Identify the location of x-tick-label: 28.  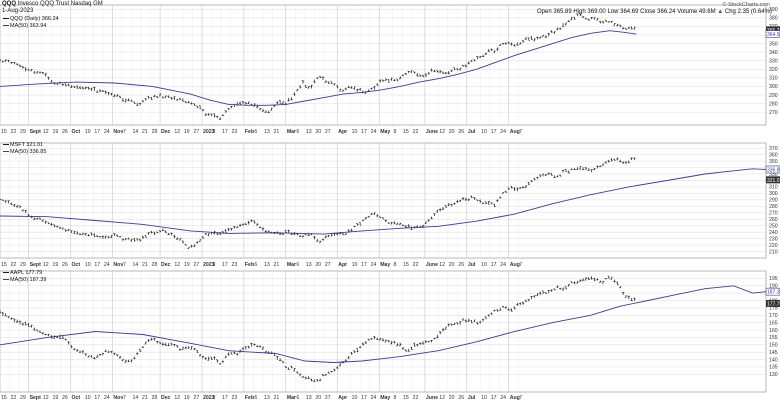
(155, 132).